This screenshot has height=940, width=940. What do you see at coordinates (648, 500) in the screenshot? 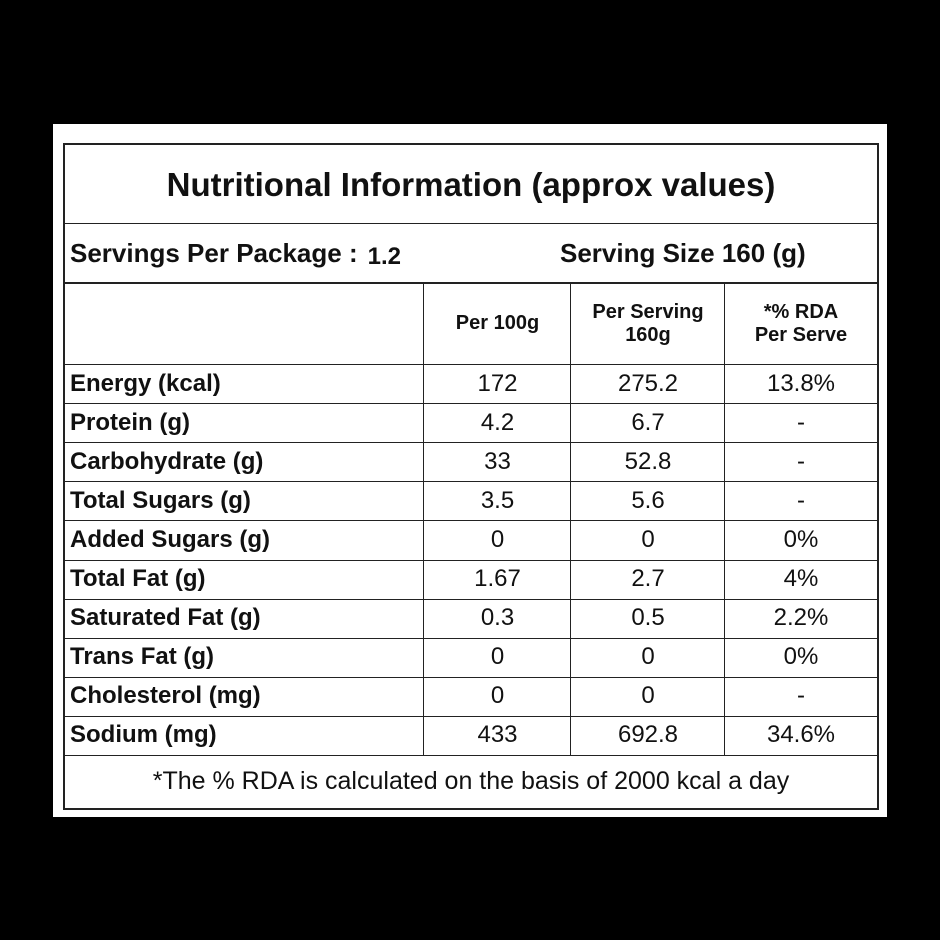
I see `per-serving-value: 5.6` at bounding box center [648, 500].